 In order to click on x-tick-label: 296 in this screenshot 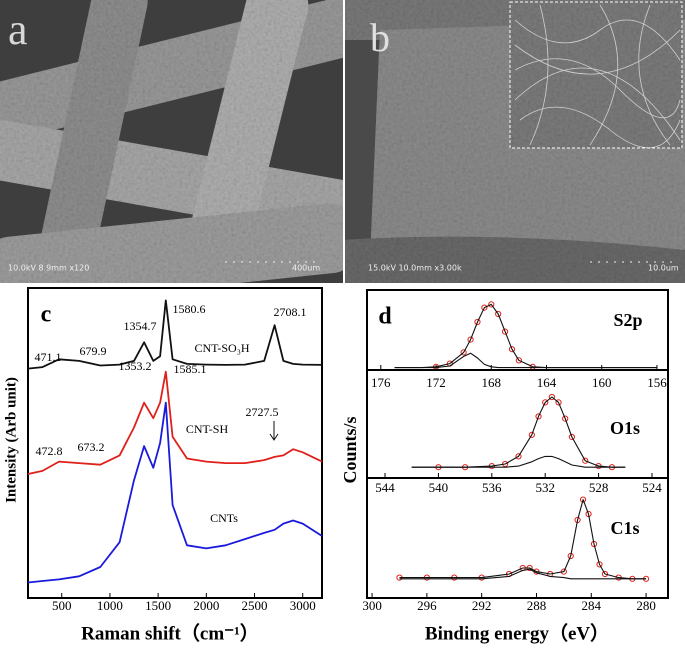, I will do `click(427, 605)`.